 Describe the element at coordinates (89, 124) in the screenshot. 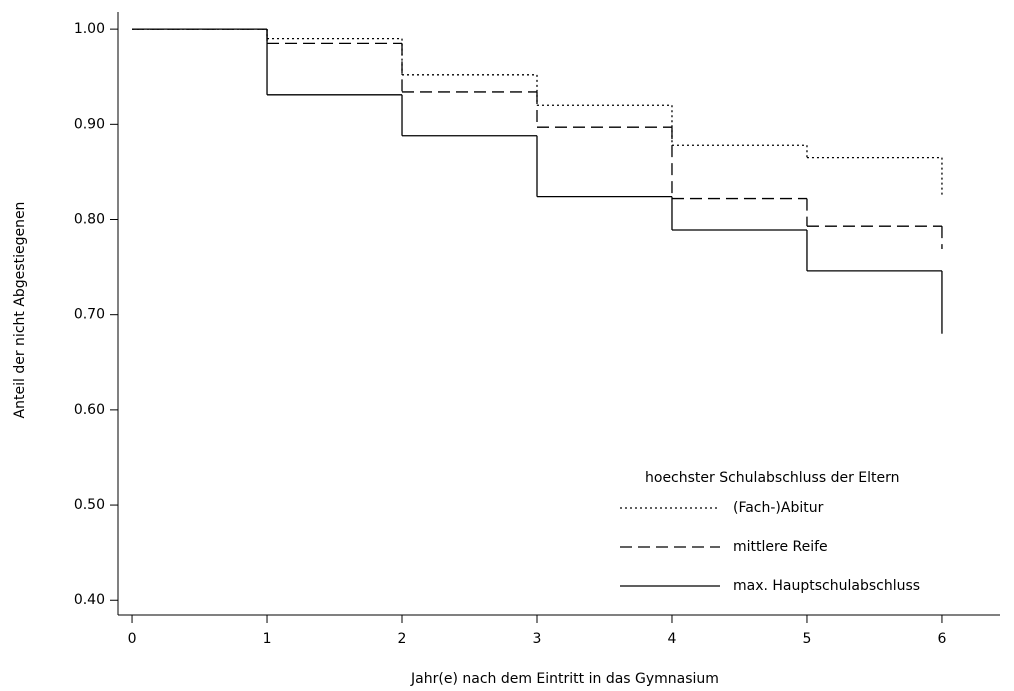

I see `y-tick-label: 0.90` at that location.